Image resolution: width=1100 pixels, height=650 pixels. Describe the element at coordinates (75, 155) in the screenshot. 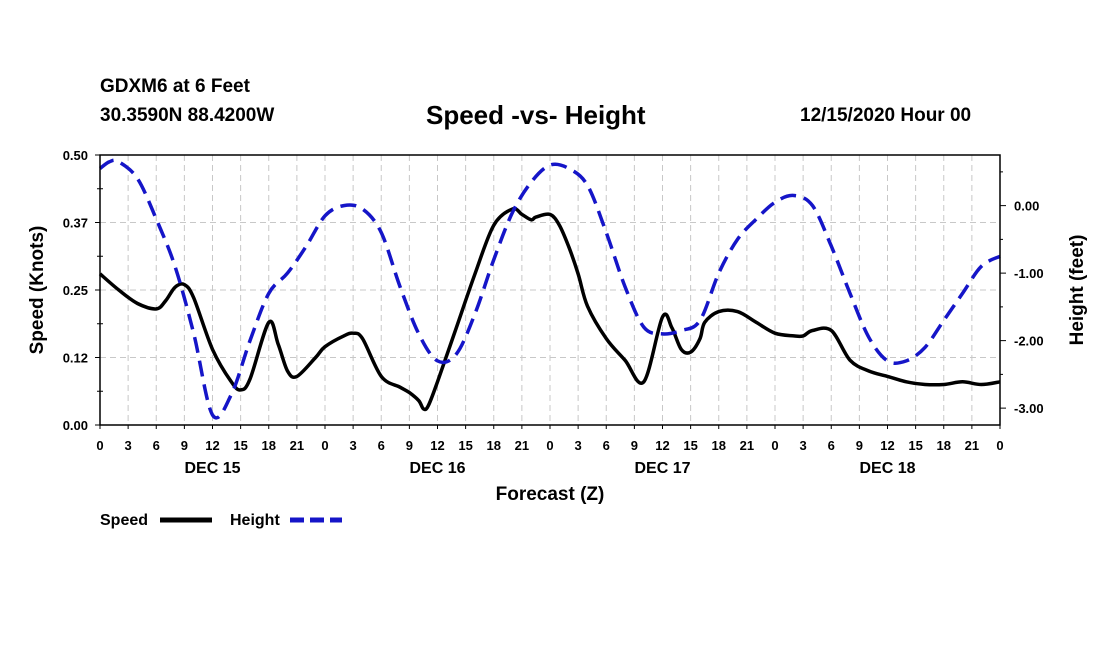

I see `y-left-tick-label: 0.50` at that location.